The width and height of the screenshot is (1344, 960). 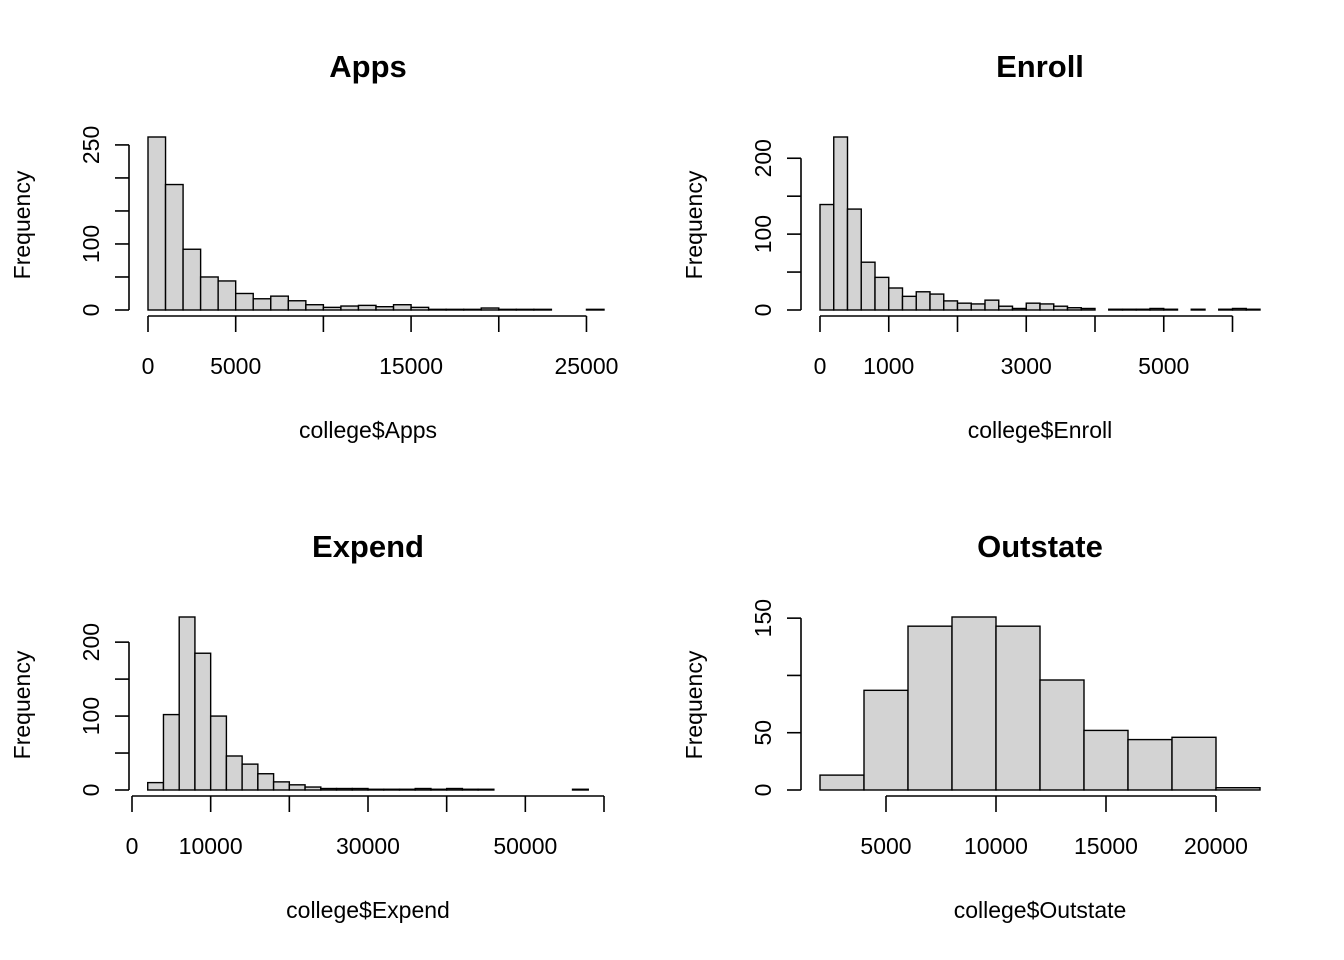 I want to click on x-axis-label: college$Outstate, so click(x=1040, y=910).